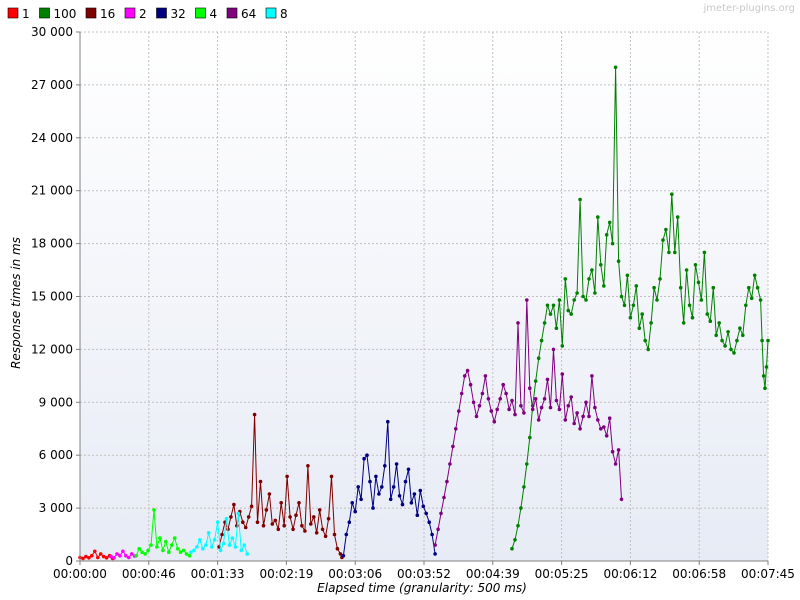 The image size is (800, 600). I want to click on x-tick-label: 00:02:19, so click(286, 574).